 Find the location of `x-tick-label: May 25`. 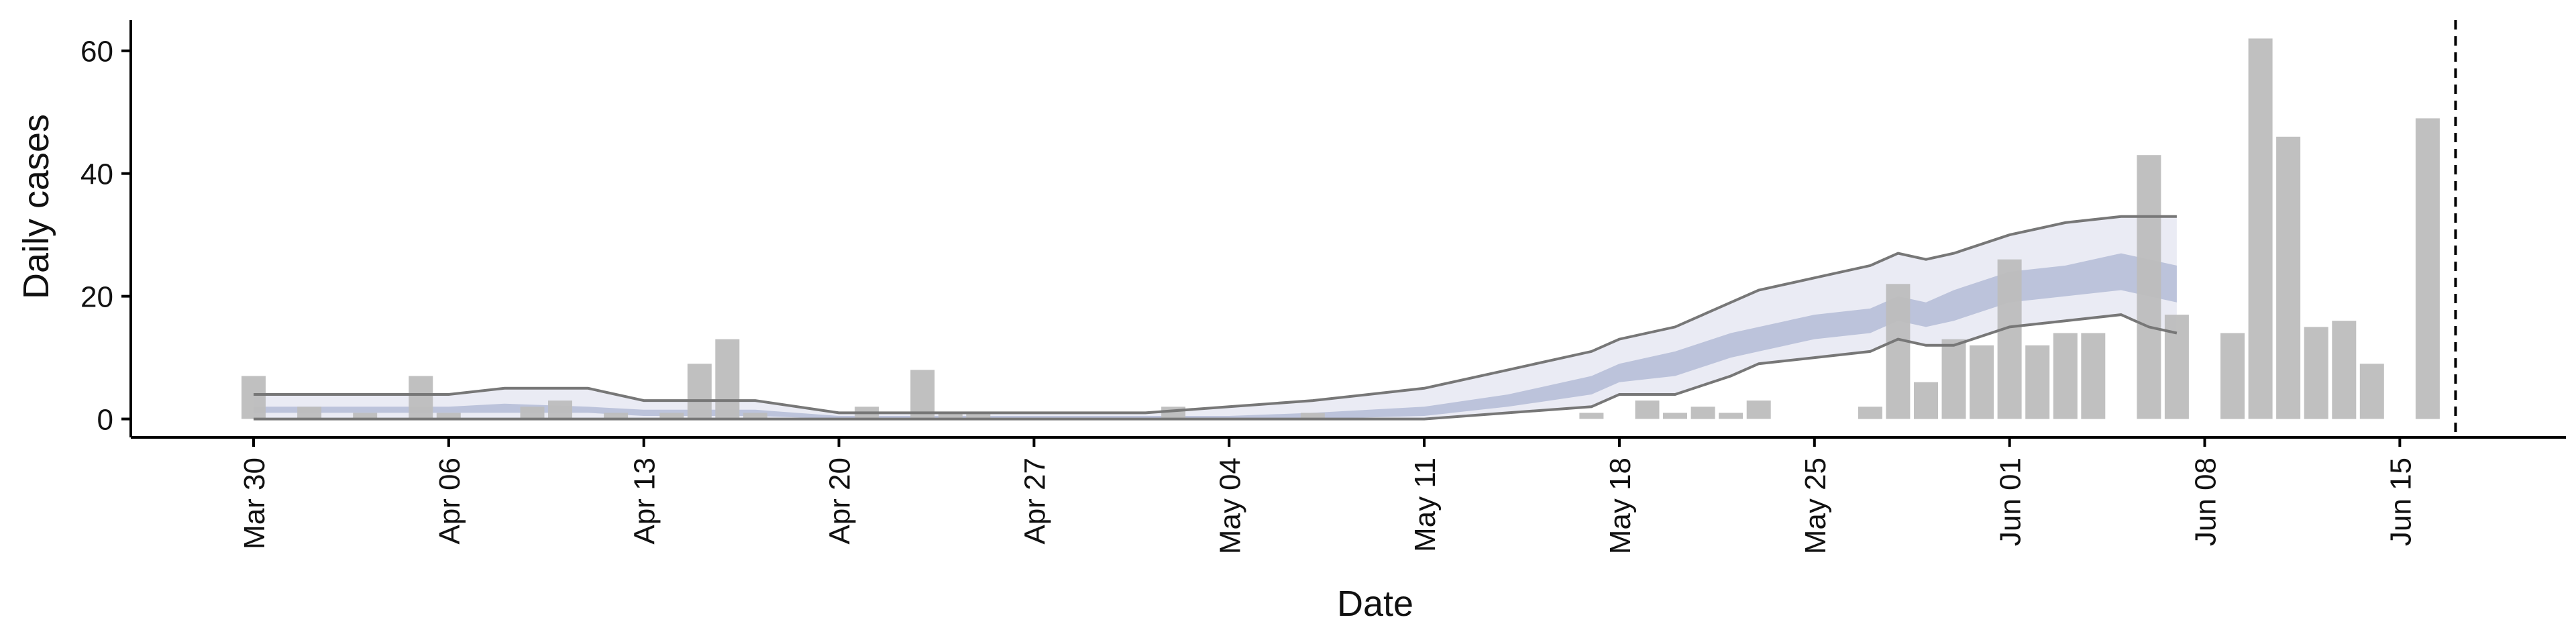

x-tick-label: May 25 is located at coordinates (1815, 506).